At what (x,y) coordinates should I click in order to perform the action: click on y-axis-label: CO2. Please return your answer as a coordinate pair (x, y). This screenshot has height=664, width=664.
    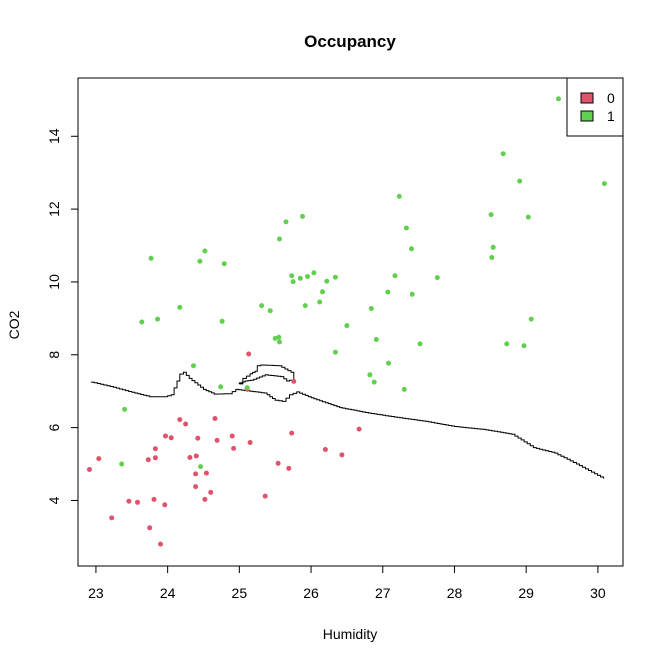
    Looking at the image, I should click on (14, 324).